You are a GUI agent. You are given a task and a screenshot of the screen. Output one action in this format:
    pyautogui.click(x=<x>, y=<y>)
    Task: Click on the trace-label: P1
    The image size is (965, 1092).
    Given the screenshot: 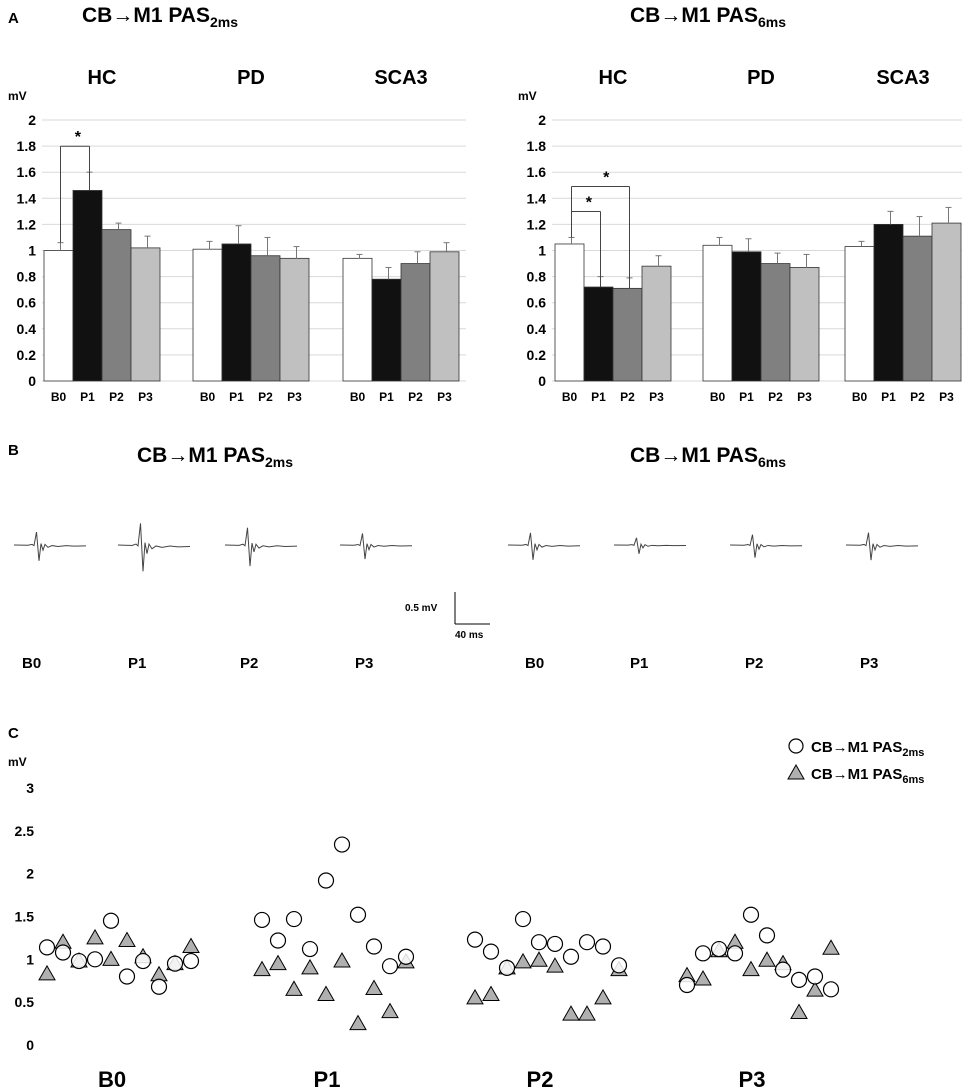 What is the action you would take?
    pyautogui.click(x=137, y=663)
    